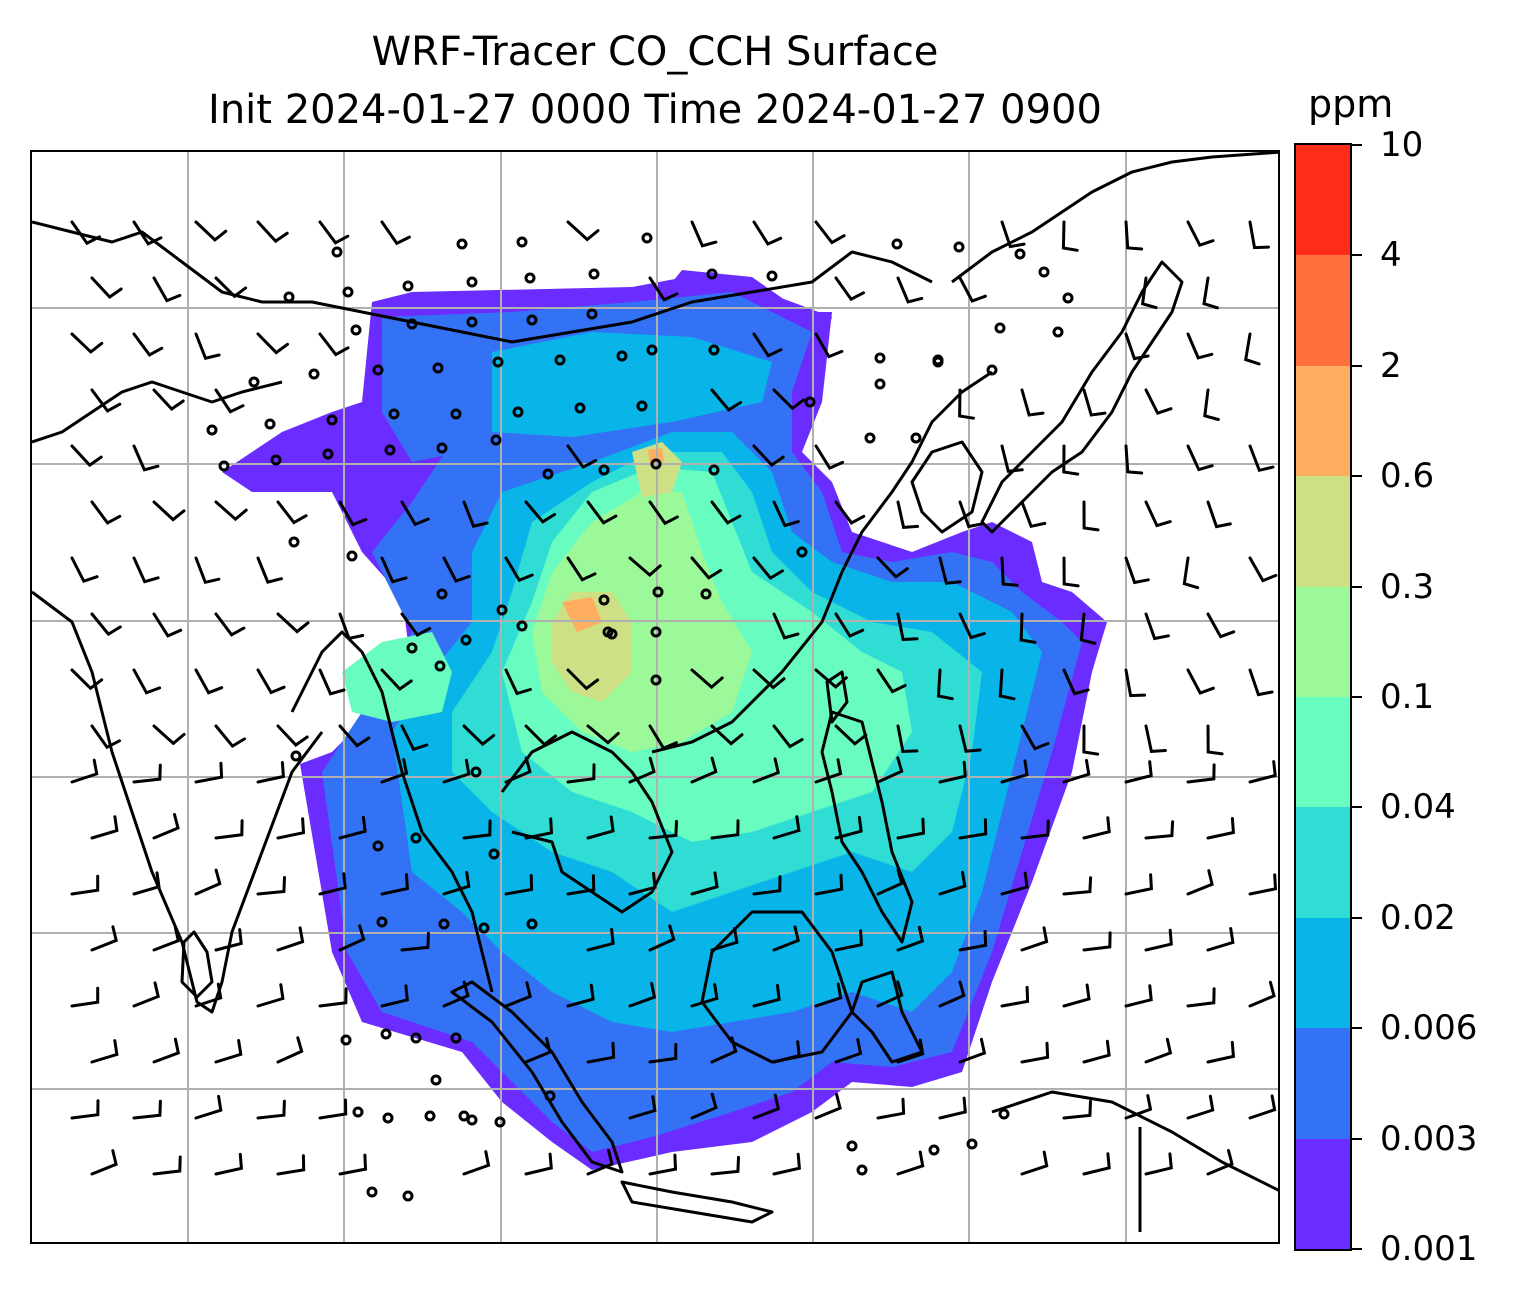  I want to click on colorbar-tick-label: 4, so click(1391, 255).